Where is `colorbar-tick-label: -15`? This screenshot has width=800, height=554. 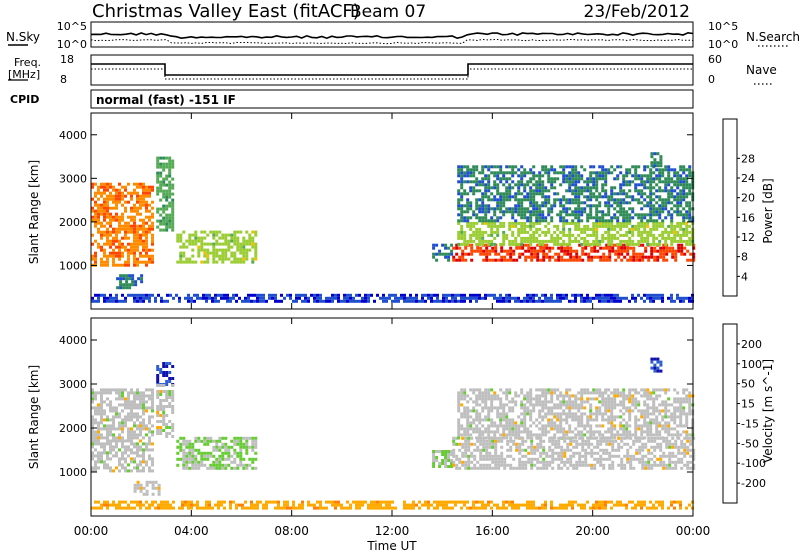
colorbar-tick-label: -15 is located at coordinates (750, 423).